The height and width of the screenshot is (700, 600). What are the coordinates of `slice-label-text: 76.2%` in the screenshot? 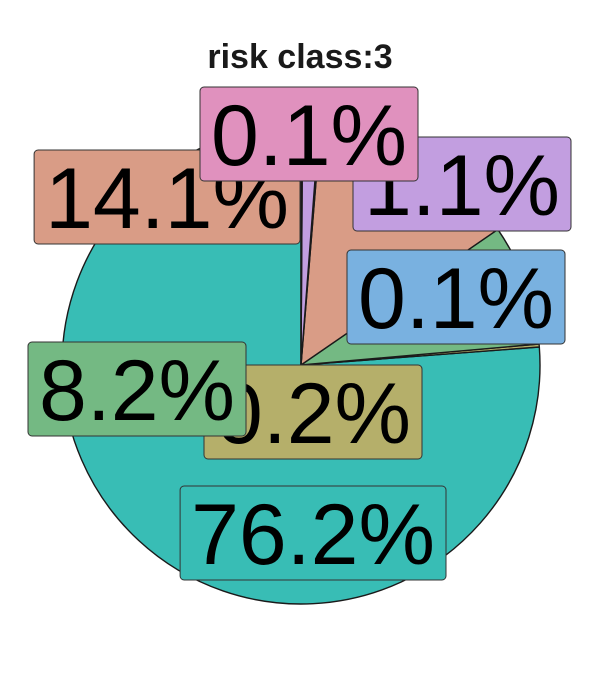 It's located at (313, 535).